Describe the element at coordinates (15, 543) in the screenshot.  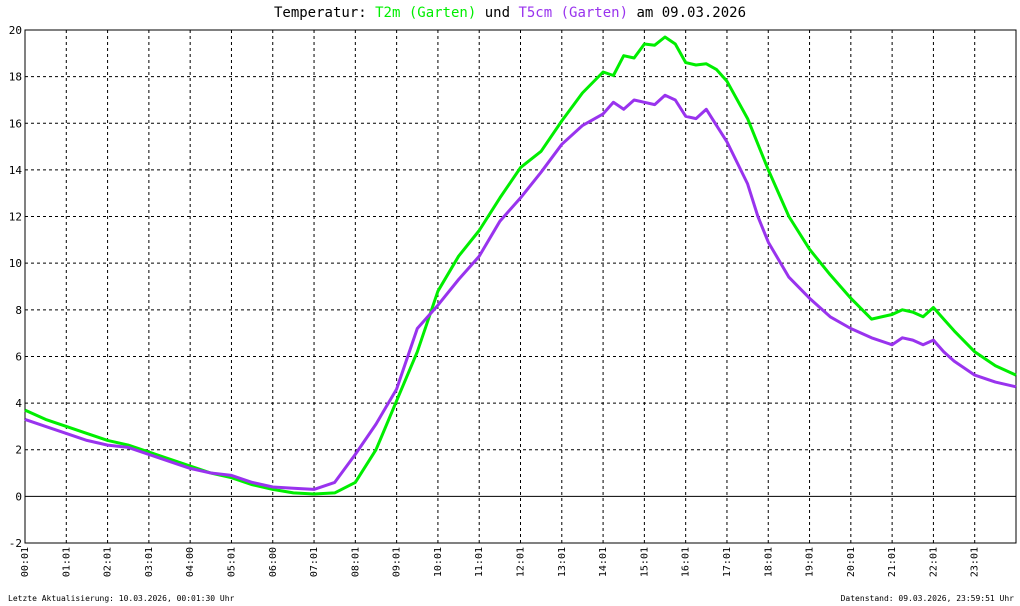
I see `y-tick-label: -2` at that location.